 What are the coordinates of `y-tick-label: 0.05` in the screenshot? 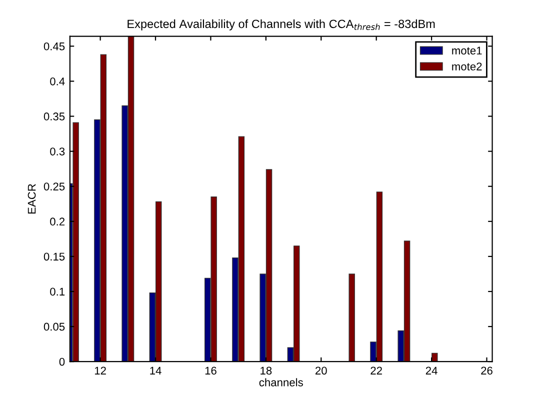 It's located at (54, 326).